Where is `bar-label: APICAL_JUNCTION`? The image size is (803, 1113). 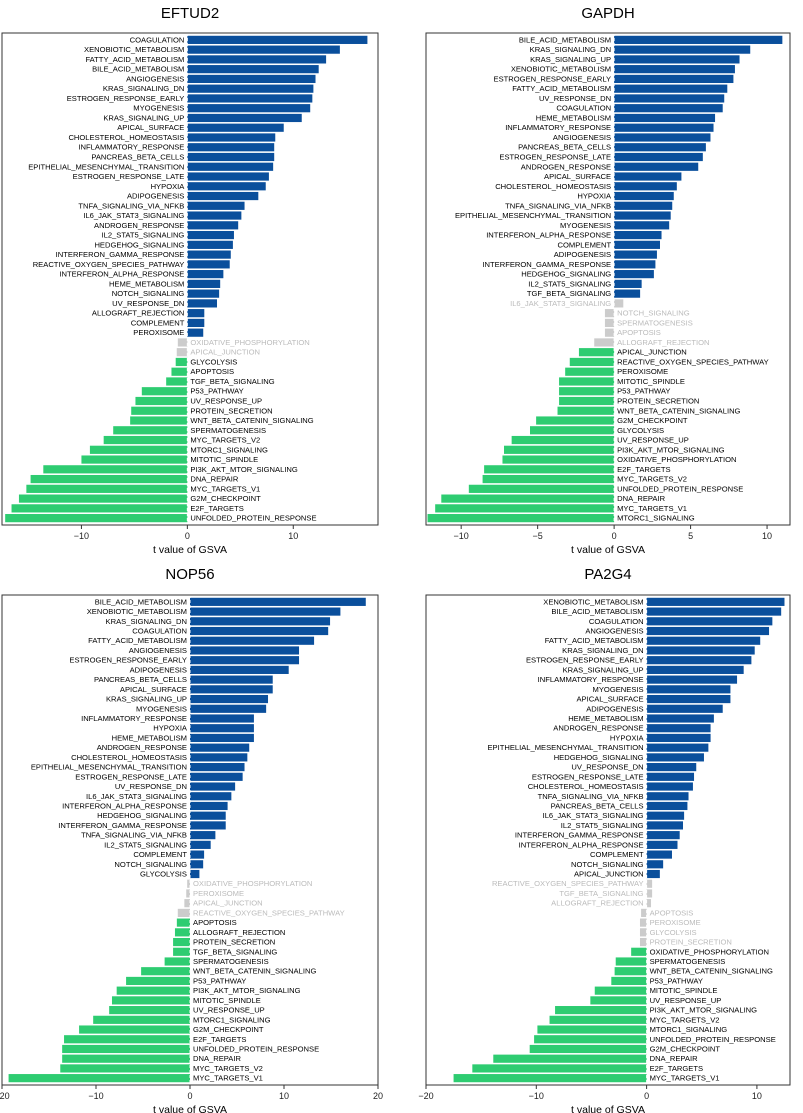 bar-label: APICAL_JUNCTION is located at coordinates (609, 874).